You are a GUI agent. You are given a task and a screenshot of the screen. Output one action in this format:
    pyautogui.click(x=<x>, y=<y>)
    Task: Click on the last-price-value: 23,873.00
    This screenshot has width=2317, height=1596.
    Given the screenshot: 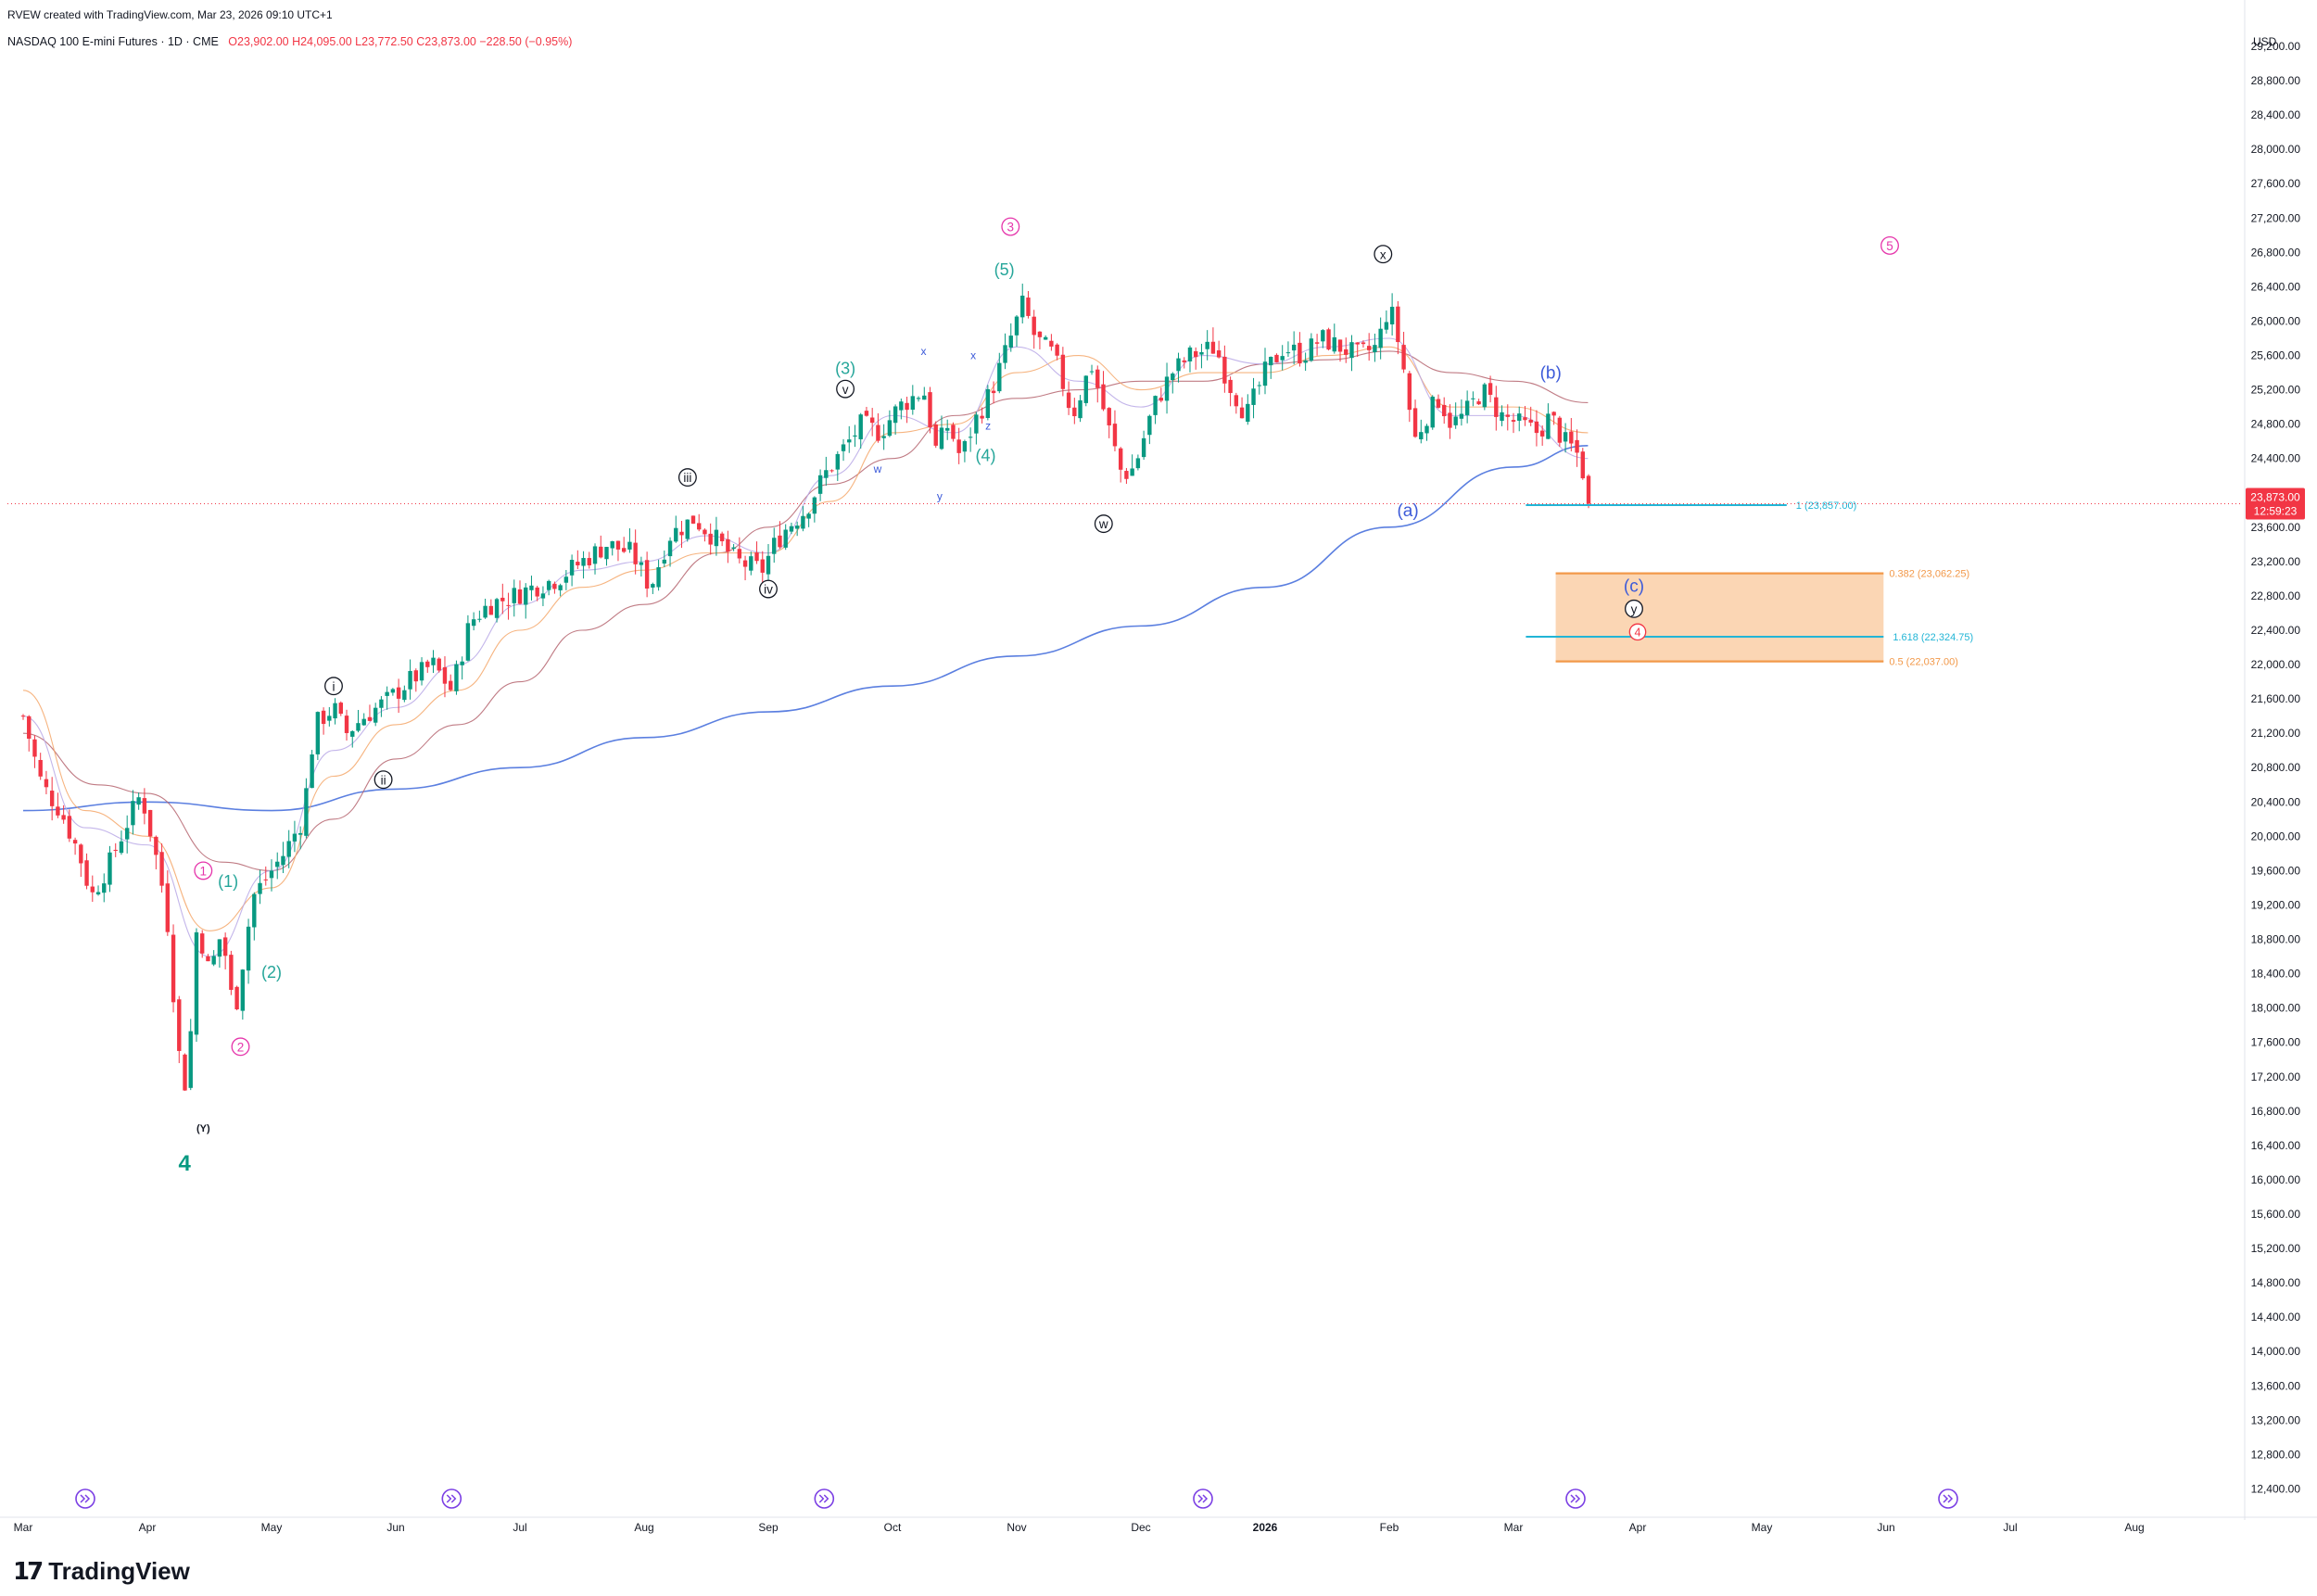 What is the action you would take?
    pyautogui.click(x=2275, y=497)
    